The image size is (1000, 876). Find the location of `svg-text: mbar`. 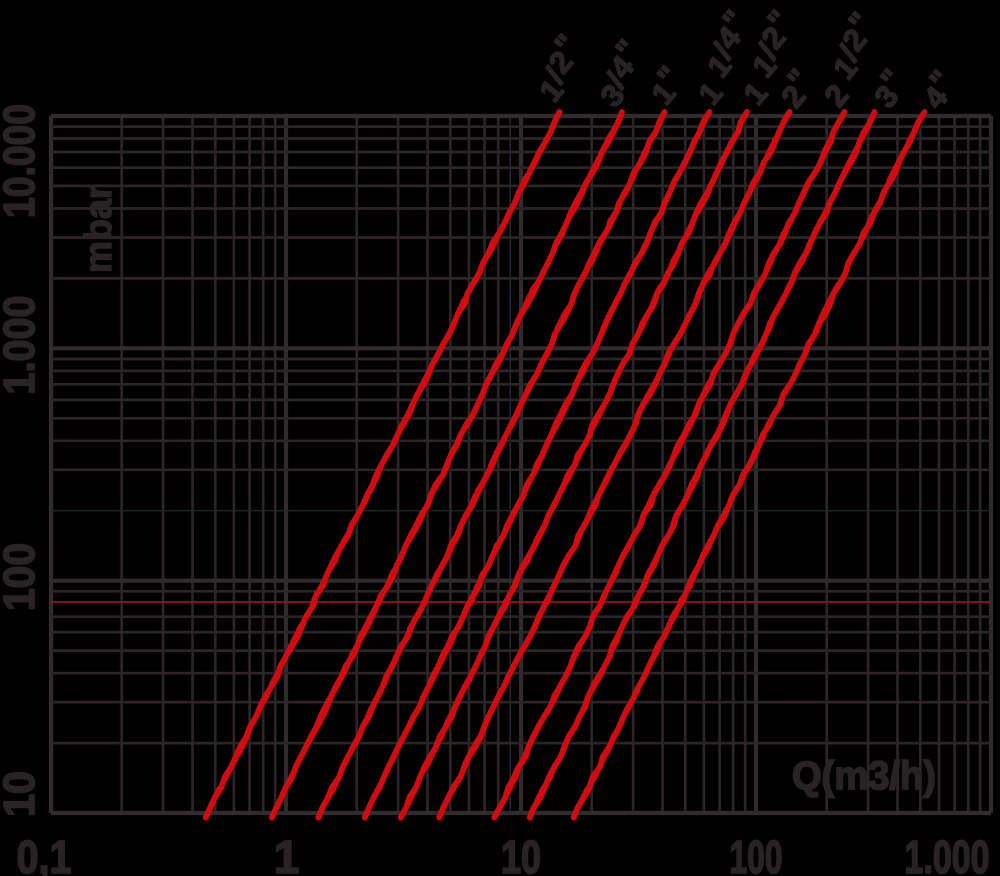

svg-text: mbar is located at coordinates (99, 229).